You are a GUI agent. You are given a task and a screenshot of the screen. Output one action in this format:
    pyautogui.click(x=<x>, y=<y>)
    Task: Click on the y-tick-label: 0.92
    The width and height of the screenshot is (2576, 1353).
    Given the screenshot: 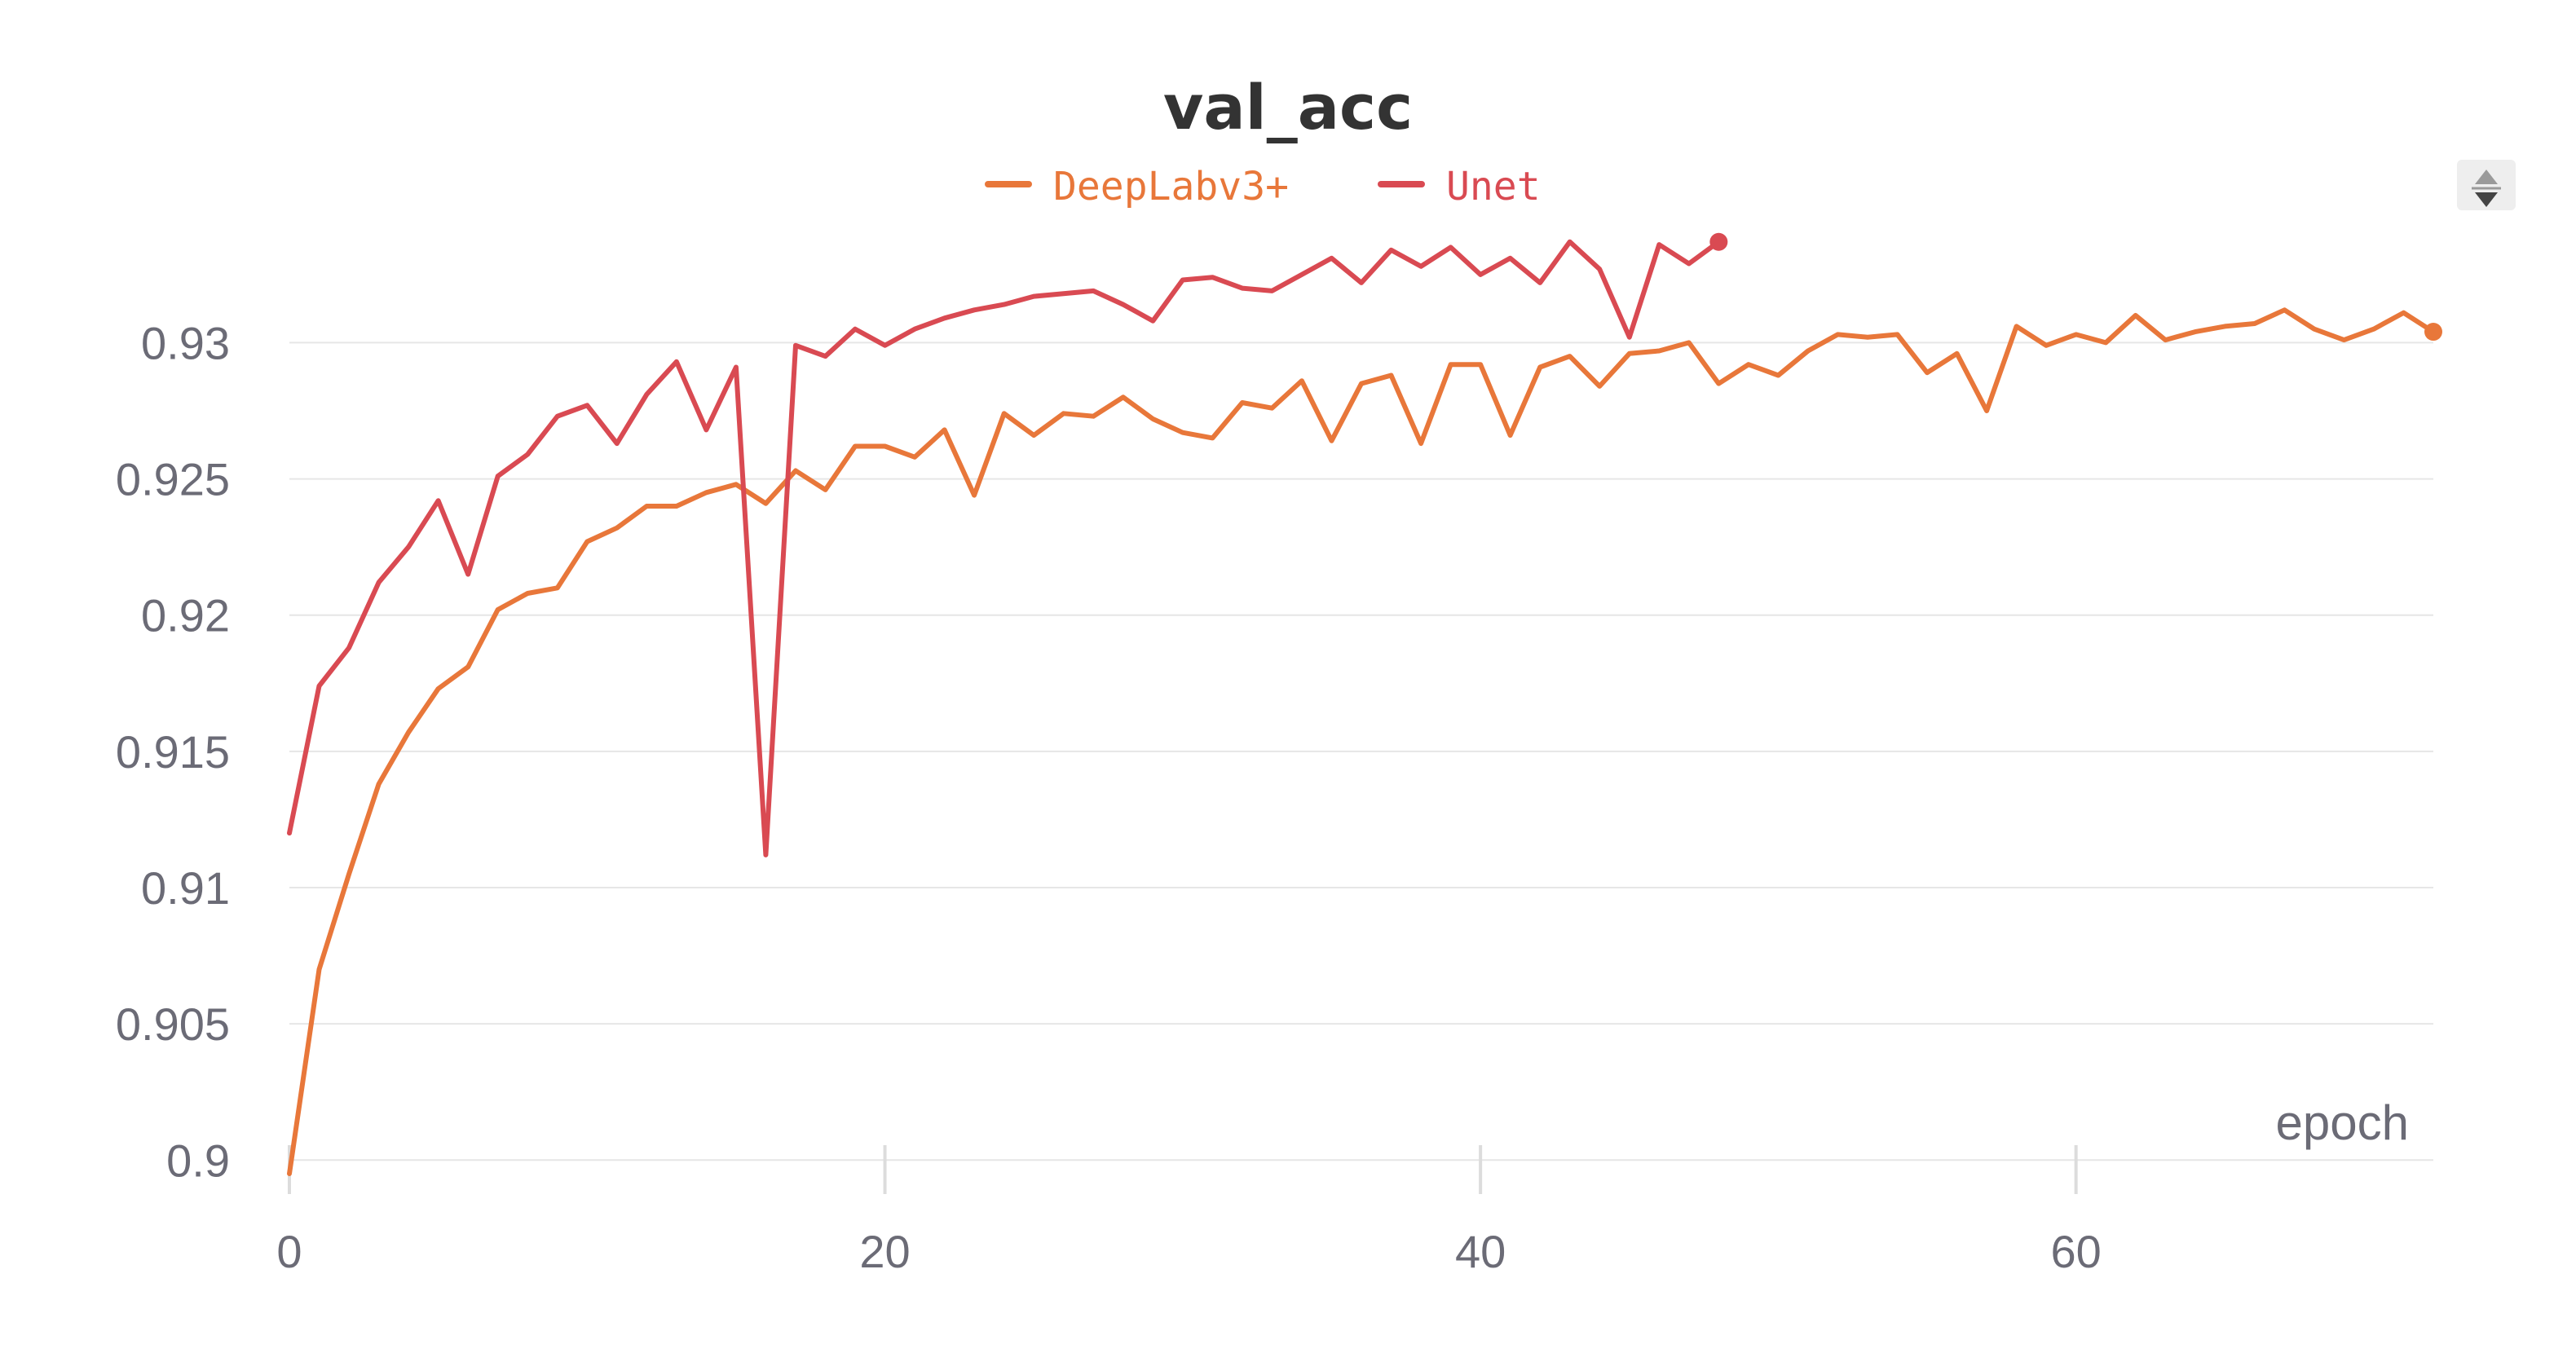 What is the action you would take?
    pyautogui.click(x=185, y=615)
    